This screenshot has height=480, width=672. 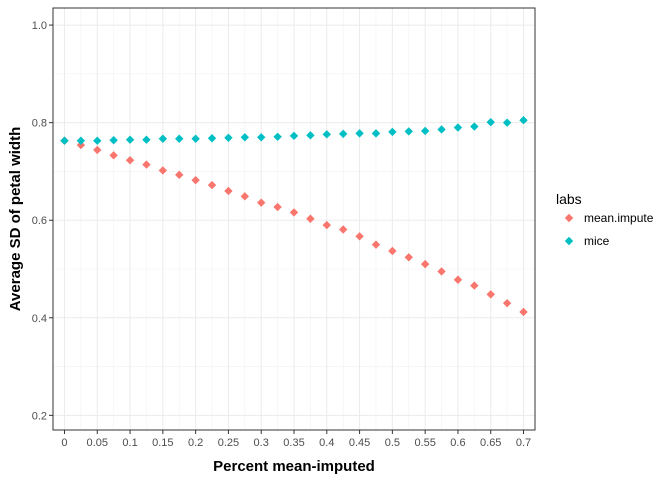 I want to click on y-axis: 0.2 0.4 0.6 0.8 1.0, so click(x=42, y=221).